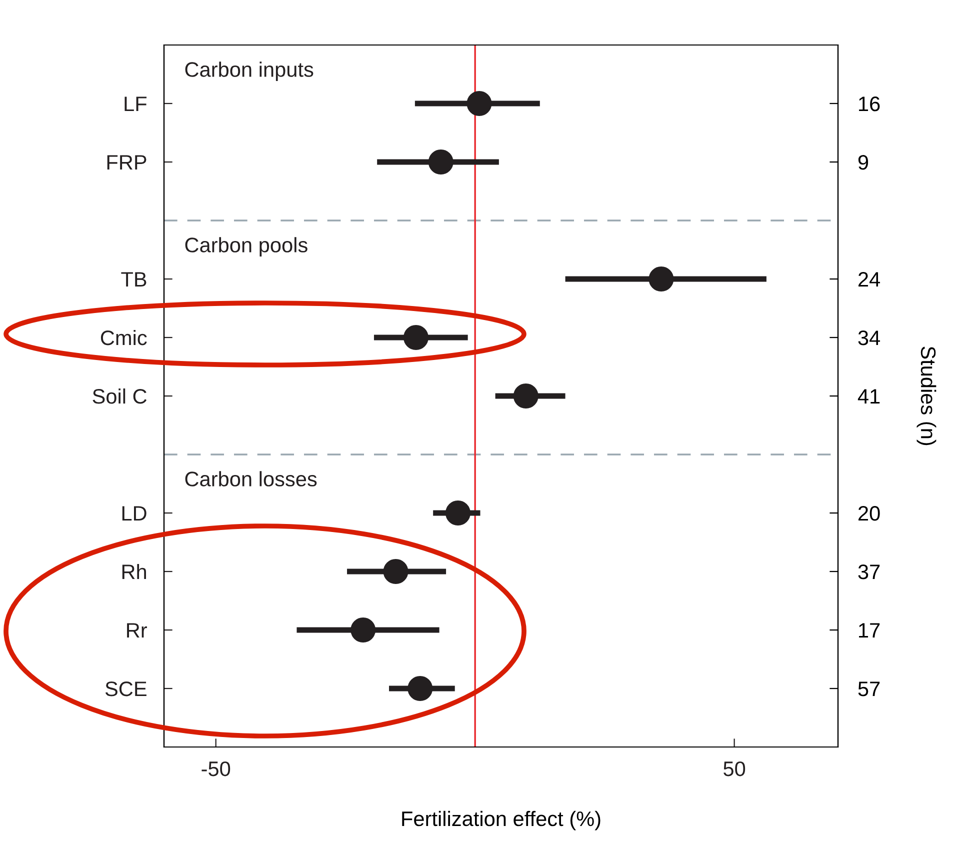 This screenshot has width=972, height=858. What do you see at coordinates (869, 396) in the screenshot?
I see `y2-tick-label: 41` at bounding box center [869, 396].